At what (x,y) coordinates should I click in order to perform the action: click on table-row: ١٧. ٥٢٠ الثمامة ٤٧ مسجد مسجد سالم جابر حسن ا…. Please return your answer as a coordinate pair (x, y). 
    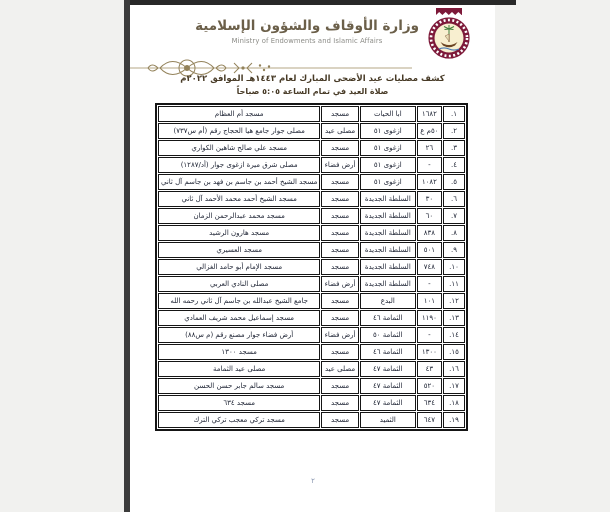
    Looking at the image, I should click on (311, 386).